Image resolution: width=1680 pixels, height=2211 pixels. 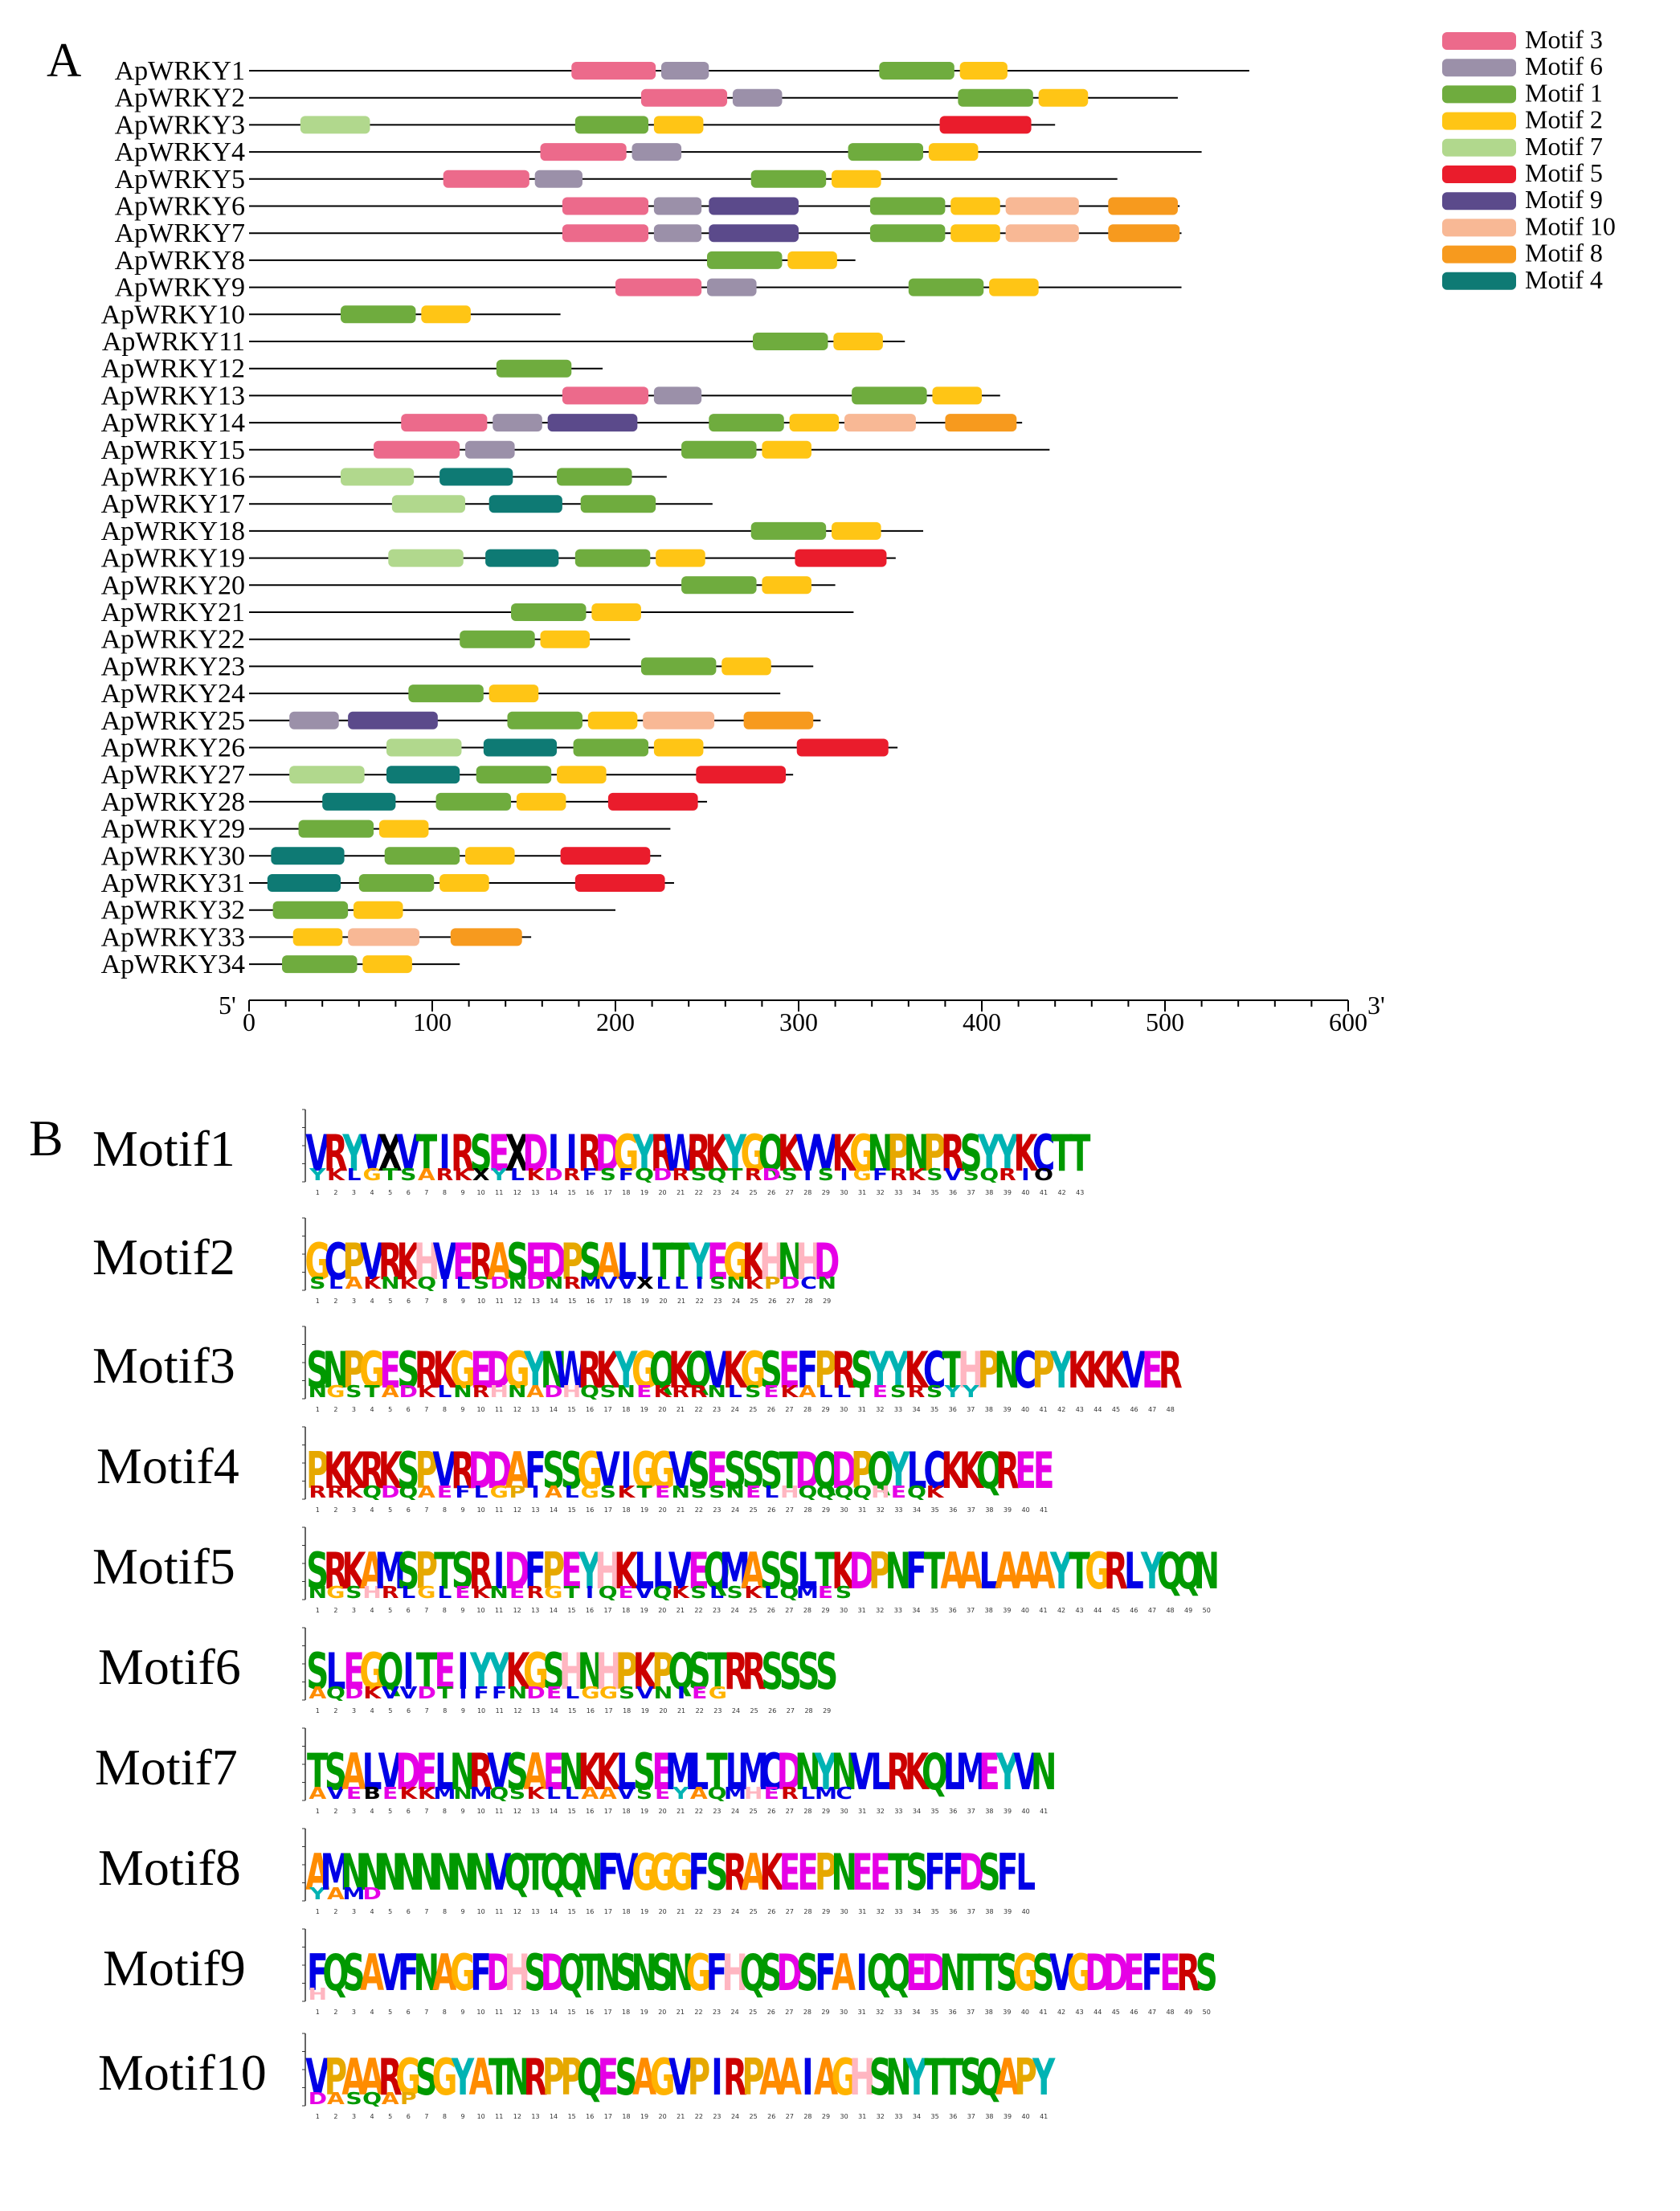 What do you see at coordinates (409, 1710) in the screenshot?
I see `logo-position-number: 6` at bounding box center [409, 1710].